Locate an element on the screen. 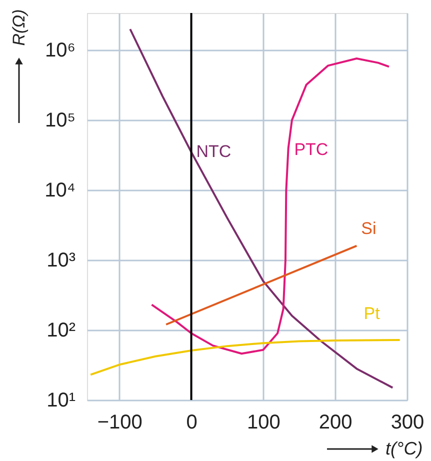 This screenshot has height=461, width=431. line-series is located at coordinates (245, 357).